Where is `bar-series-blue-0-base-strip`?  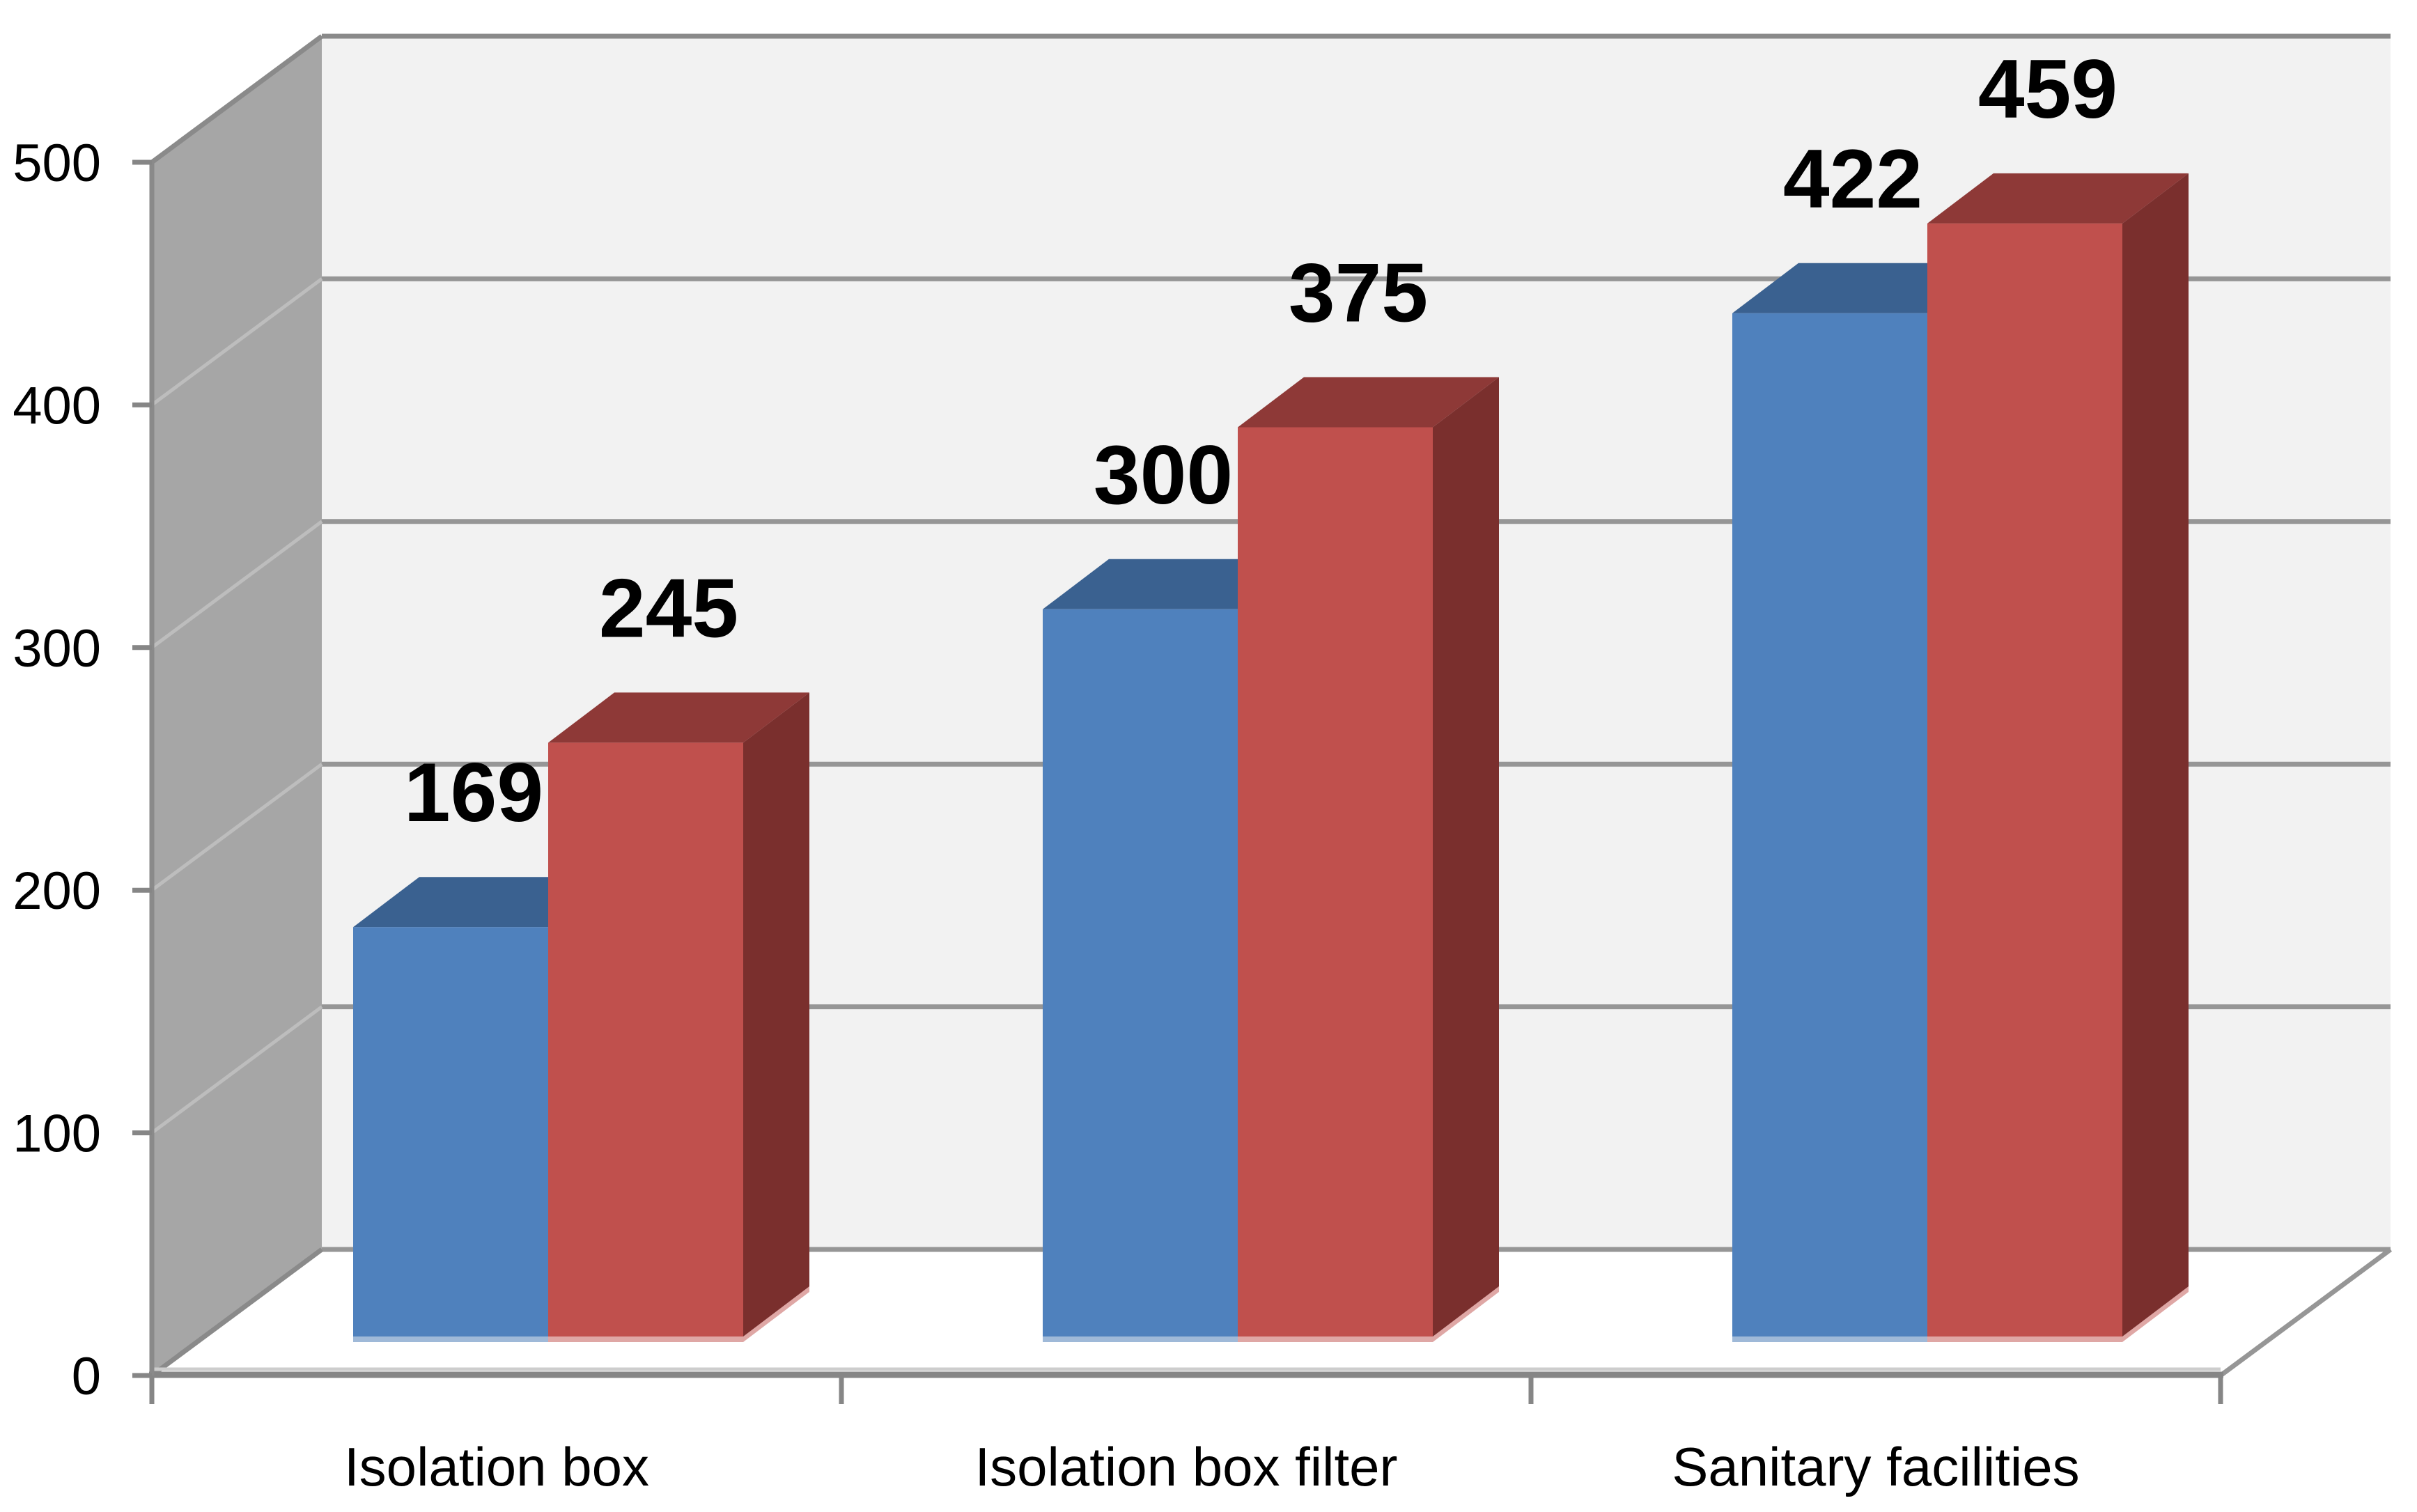
bar-series-blue-0-base-strip is located at coordinates (450, 1339).